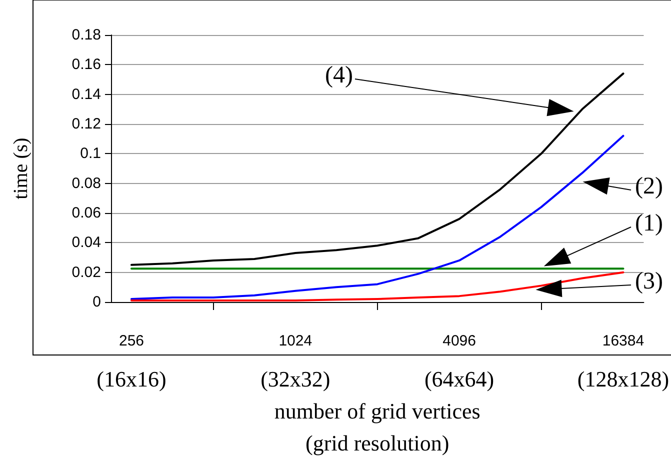  I want to click on y-tick-label: 0.02, so click(86, 272).